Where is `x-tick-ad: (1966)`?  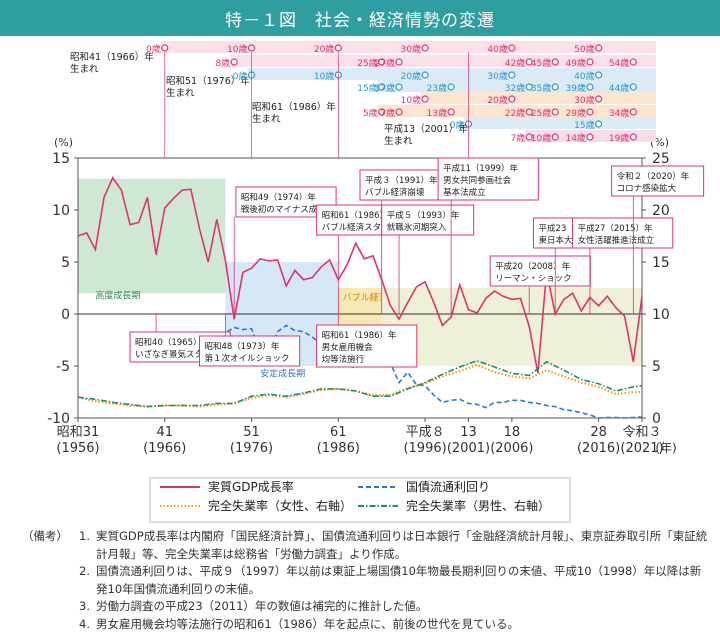
x-tick-ad: (1966) is located at coordinates (164, 448).